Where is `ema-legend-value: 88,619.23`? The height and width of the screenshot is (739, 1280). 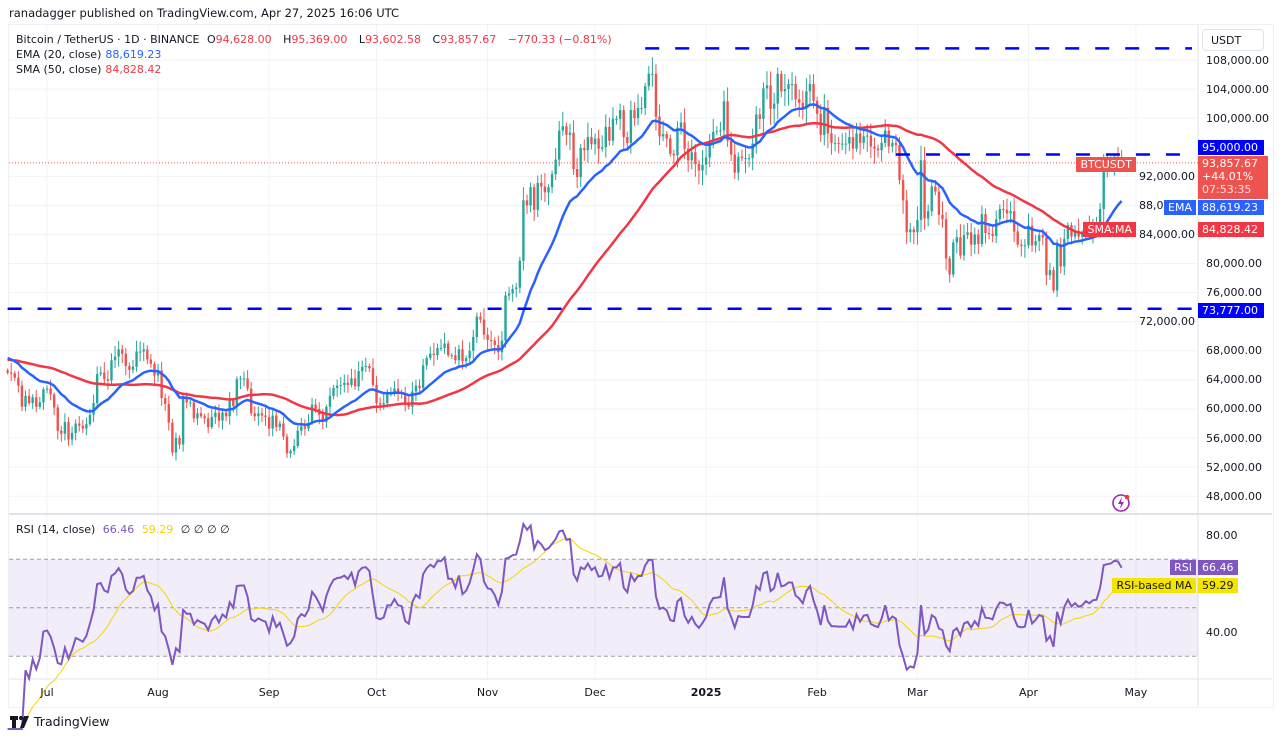 ema-legend-value: 88,619.23 is located at coordinates (133, 54).